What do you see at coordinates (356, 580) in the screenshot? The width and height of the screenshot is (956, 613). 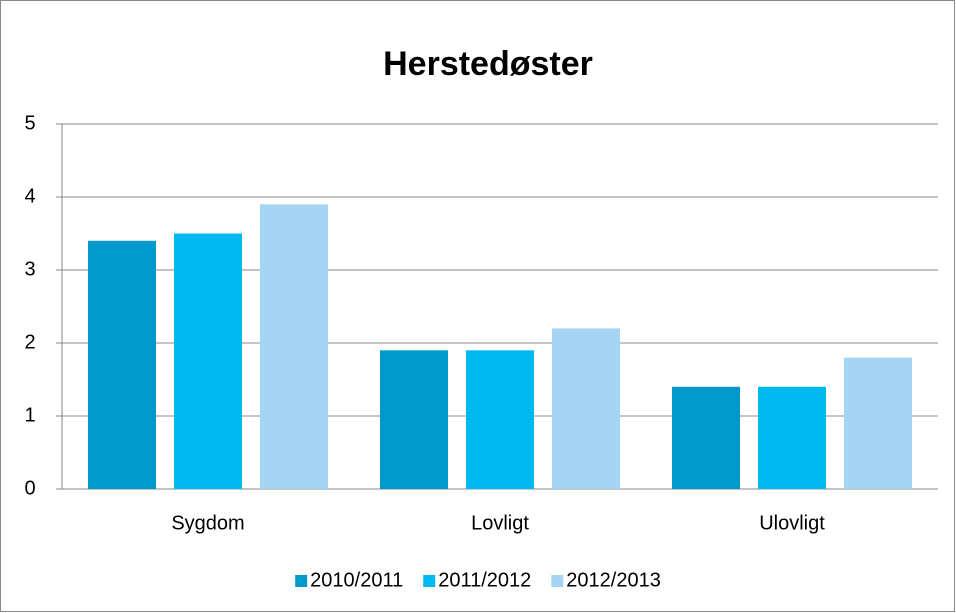 I see `legend-label: 2010/2011` at bounding box center [356, 580].